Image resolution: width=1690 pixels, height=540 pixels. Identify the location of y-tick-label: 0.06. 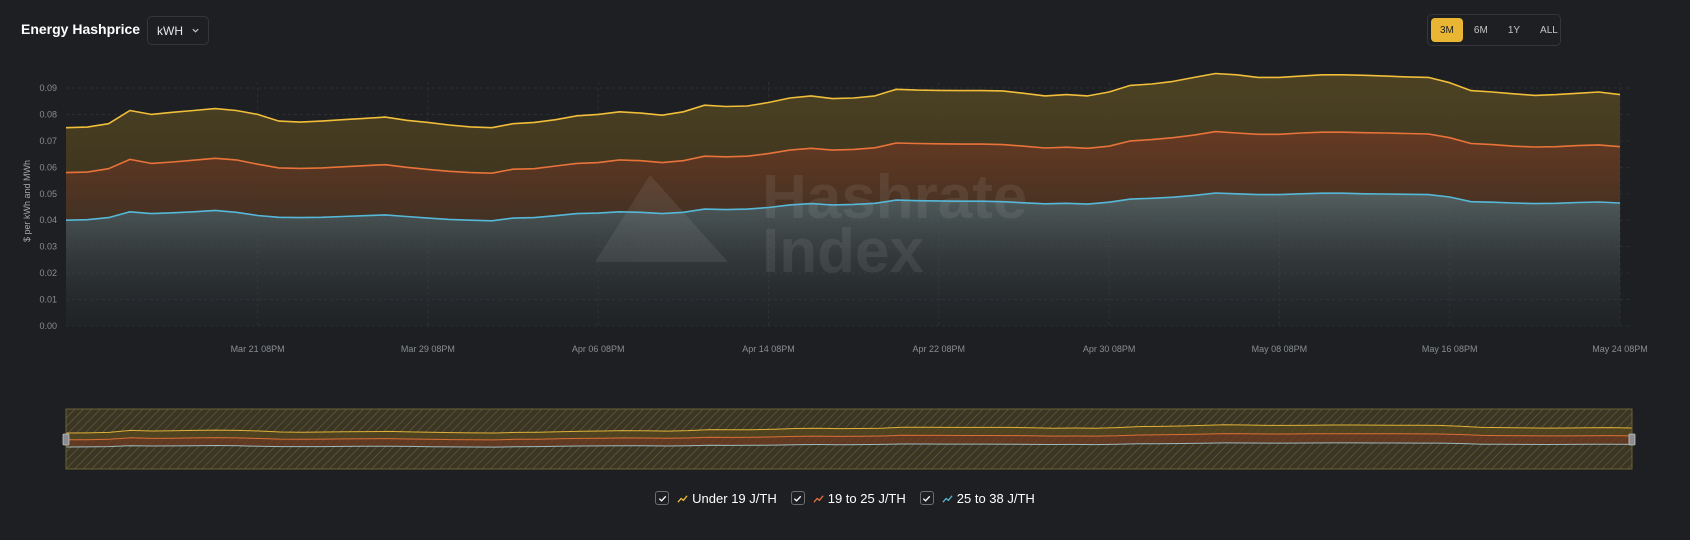
(48, 167).